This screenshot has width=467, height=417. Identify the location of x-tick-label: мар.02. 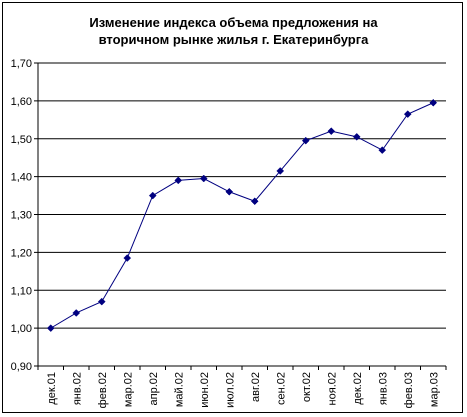
(128, 389).